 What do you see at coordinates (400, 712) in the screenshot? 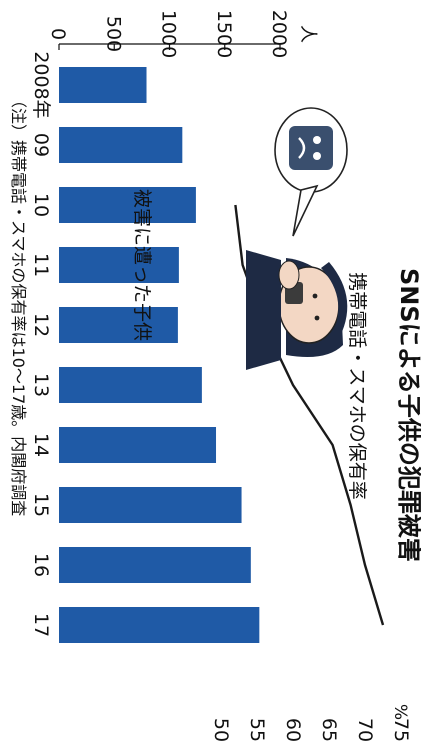
I see `right-axis-unit: %` at bounding box center [400, 712].